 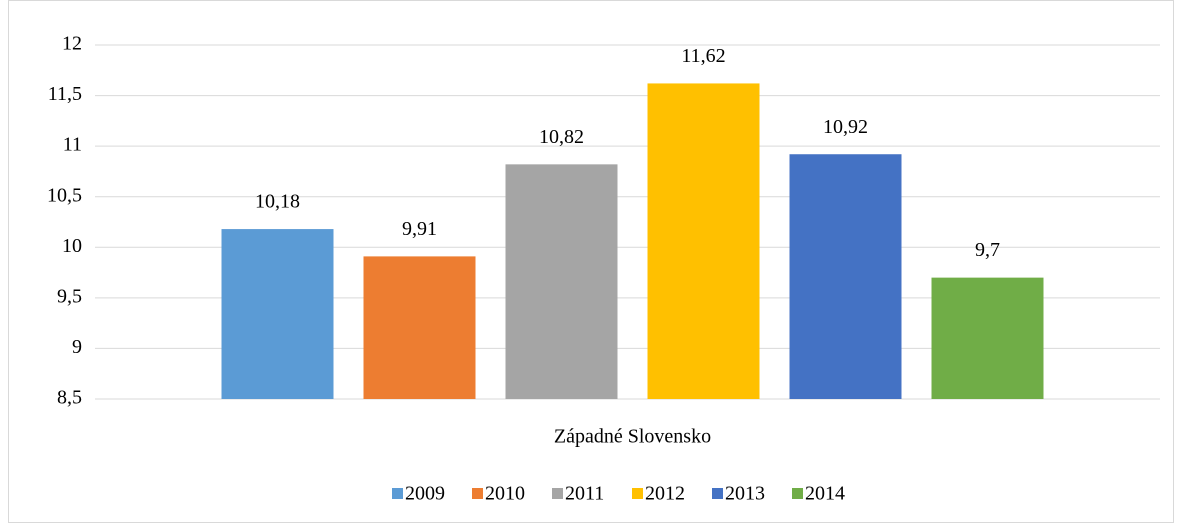 What do you see at coordinates (69, 398) in the screenshot?
I see `y-tick-label: 8,5` at bounding box center [69, 398].